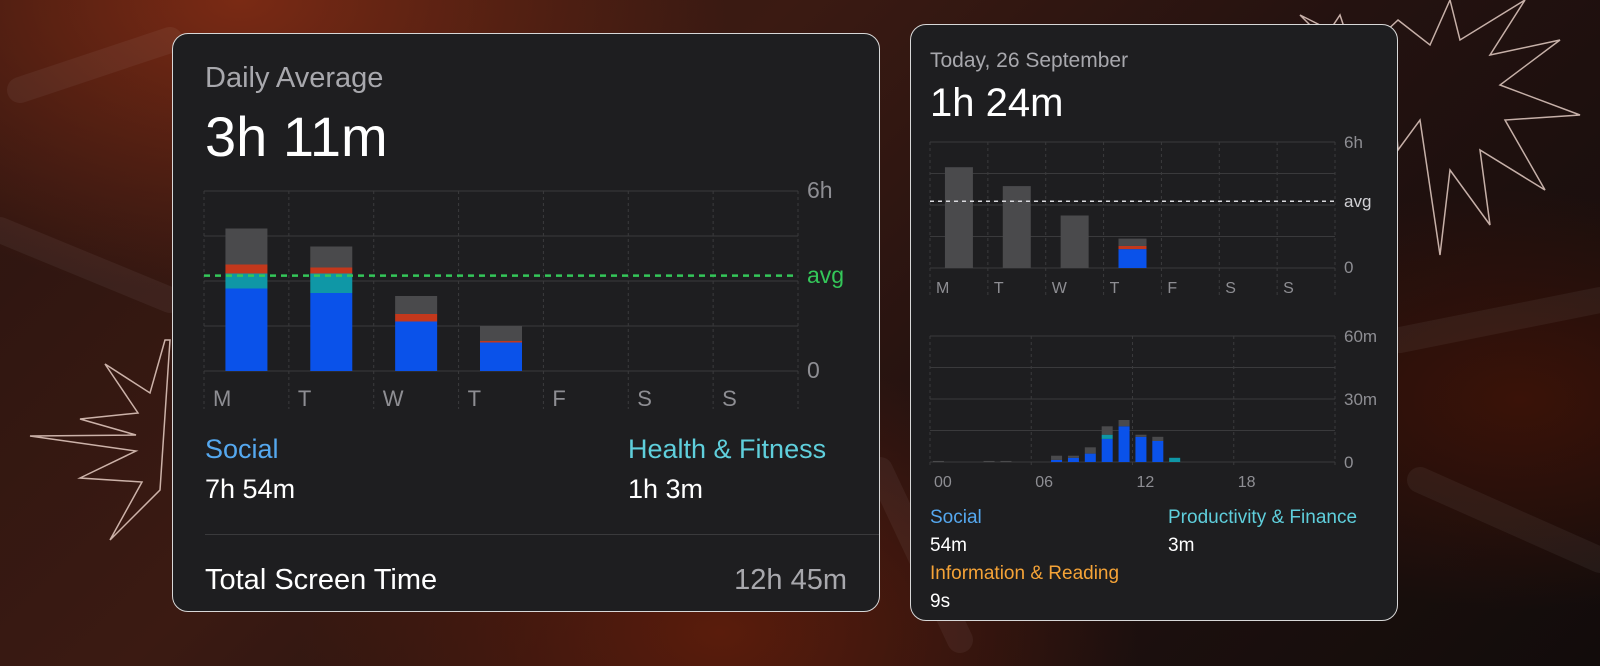 This screenshot has height=666, width=1600. What do you see at coordinates (1181, 545) in the screenshot?
I see `today-category-productivity-value: 3m` at bounding box center [1181, 545].